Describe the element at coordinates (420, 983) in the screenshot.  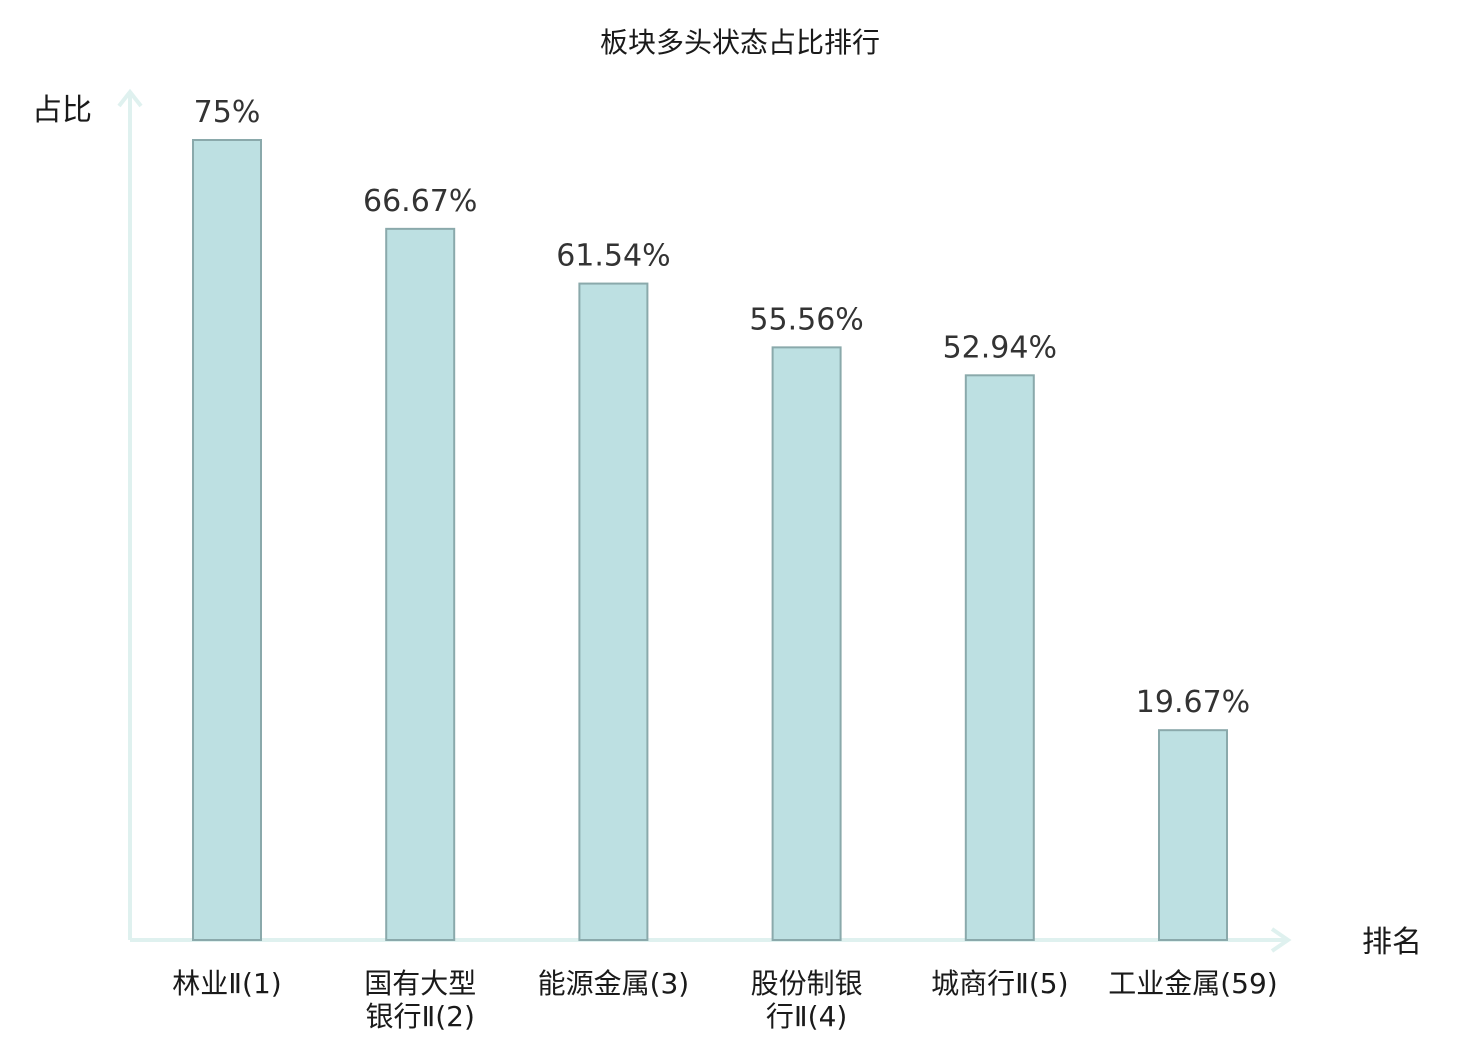
I see `category-label-2-line-1: 国有大型` at that location.